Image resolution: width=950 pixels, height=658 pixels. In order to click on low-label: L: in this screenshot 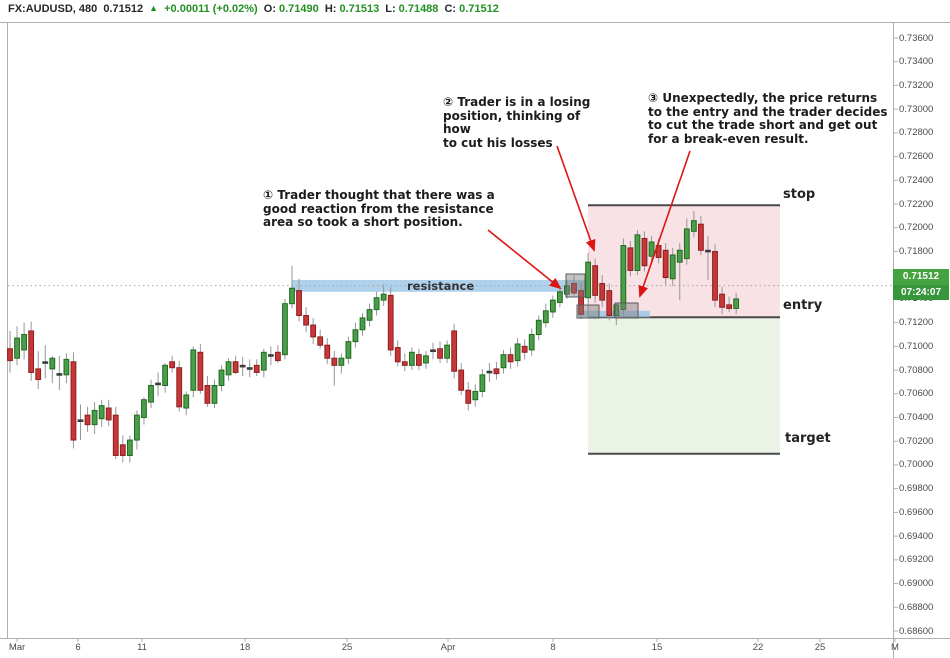, I will do `click(390, 9)`.